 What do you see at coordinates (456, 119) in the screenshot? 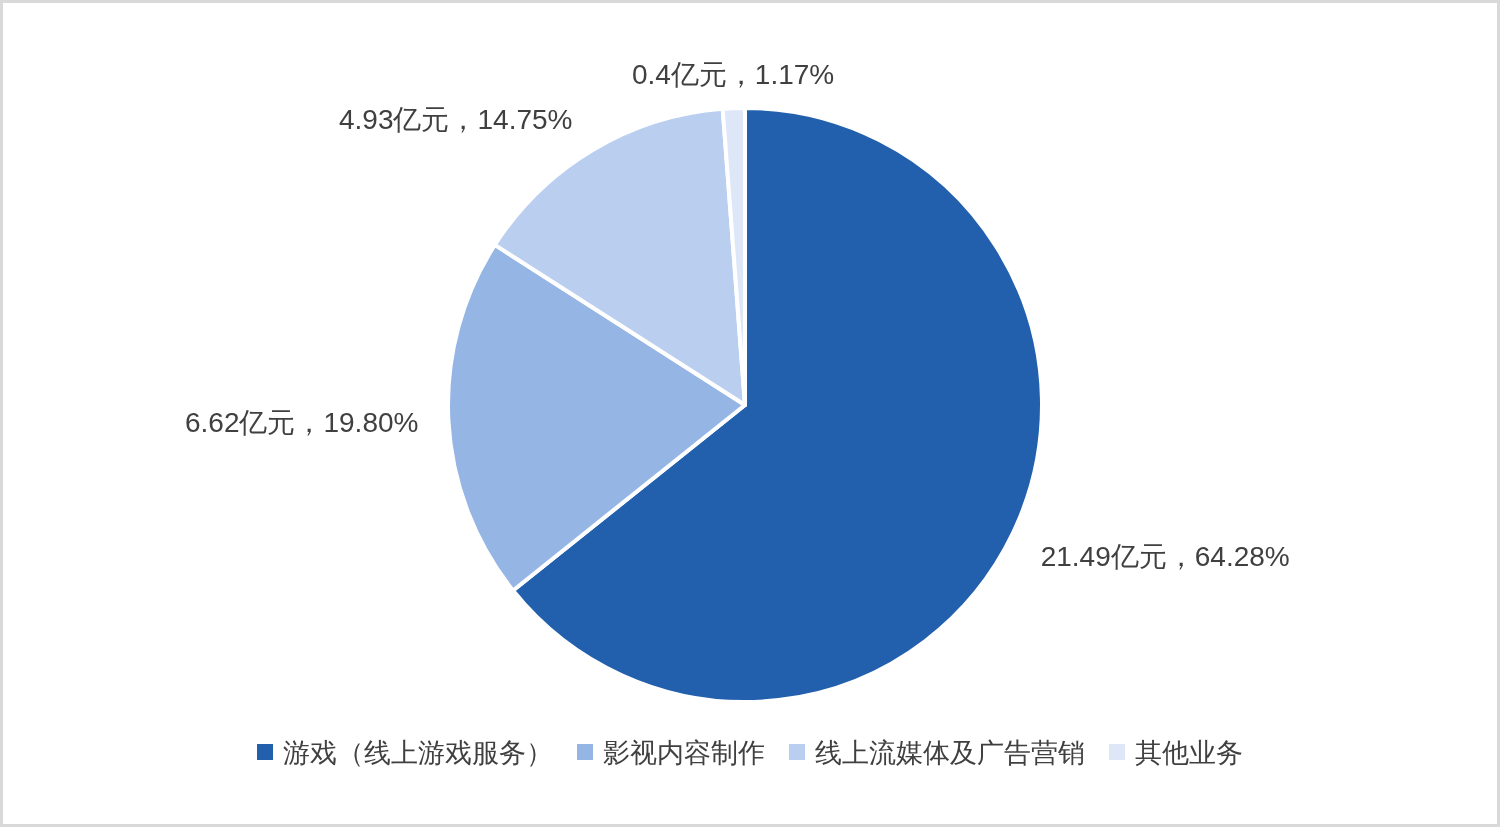
I see `data-label: 4.93亿元，14.75%` at bounding box center [456, 119].